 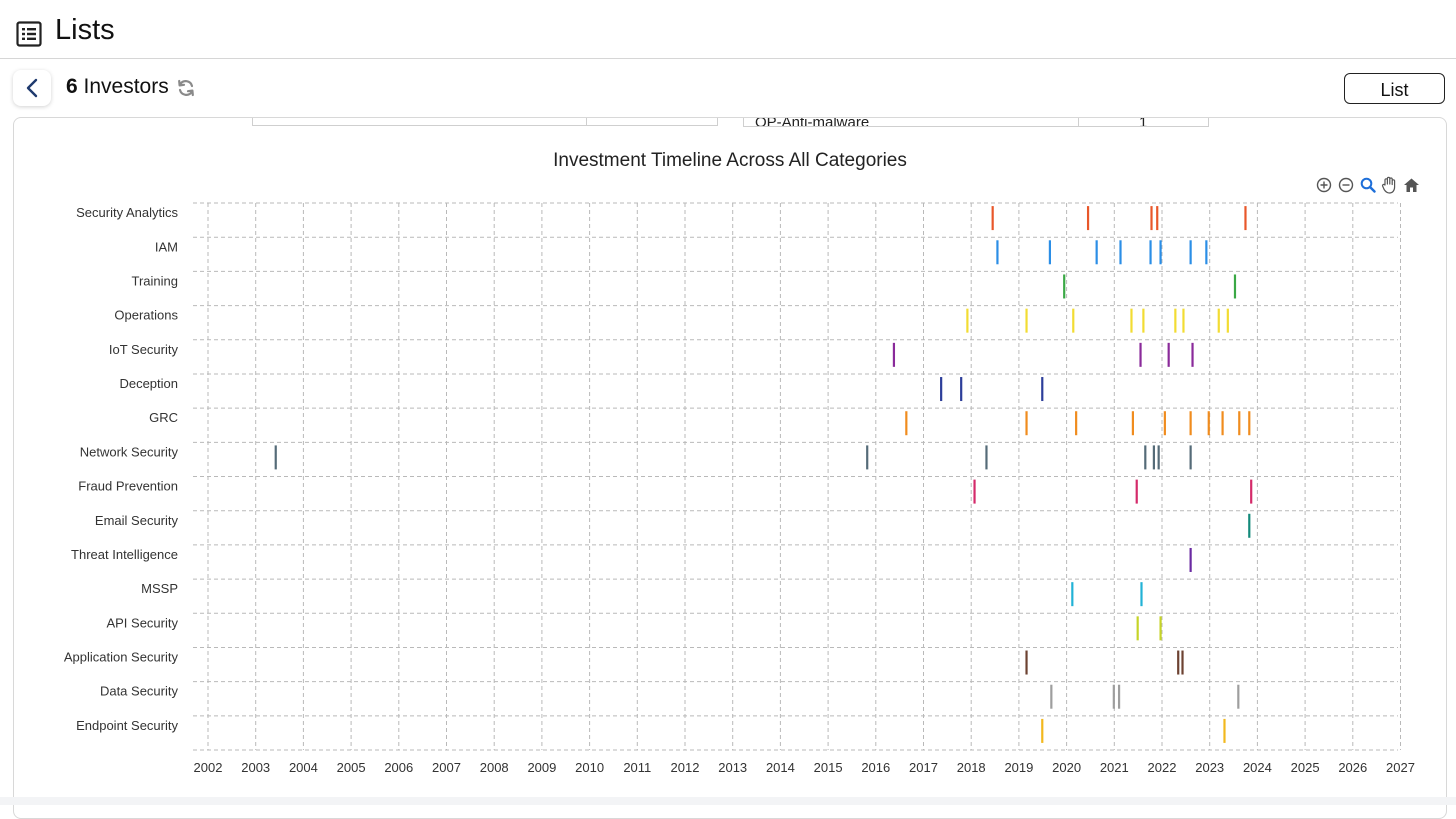 What do you see at coordinates (1323, 185) in the screenshot?
I see `zoom-in-icon` at bounding box center [1323, 185].